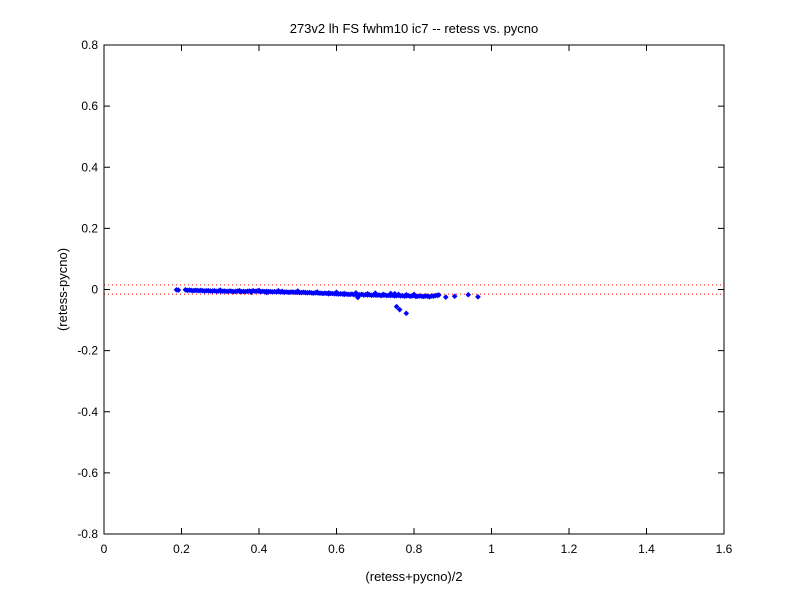 The height and width of the screenshot is (600, 800). What do you see at coordinates (336, 549) in the screenshot?
I see `x-tick-label: 0.6` at bounding box center [336, 549].